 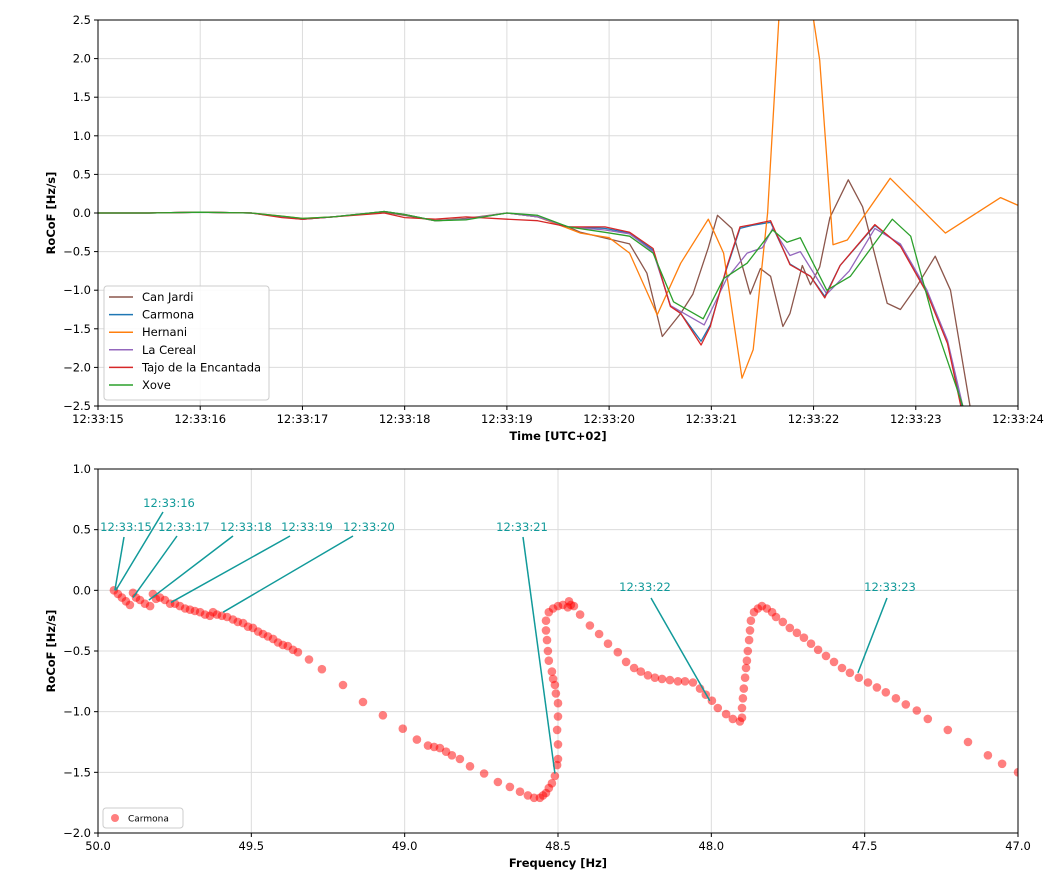 I want to click on top-y-tick-label: 1.5, so click(x=82, y=97).